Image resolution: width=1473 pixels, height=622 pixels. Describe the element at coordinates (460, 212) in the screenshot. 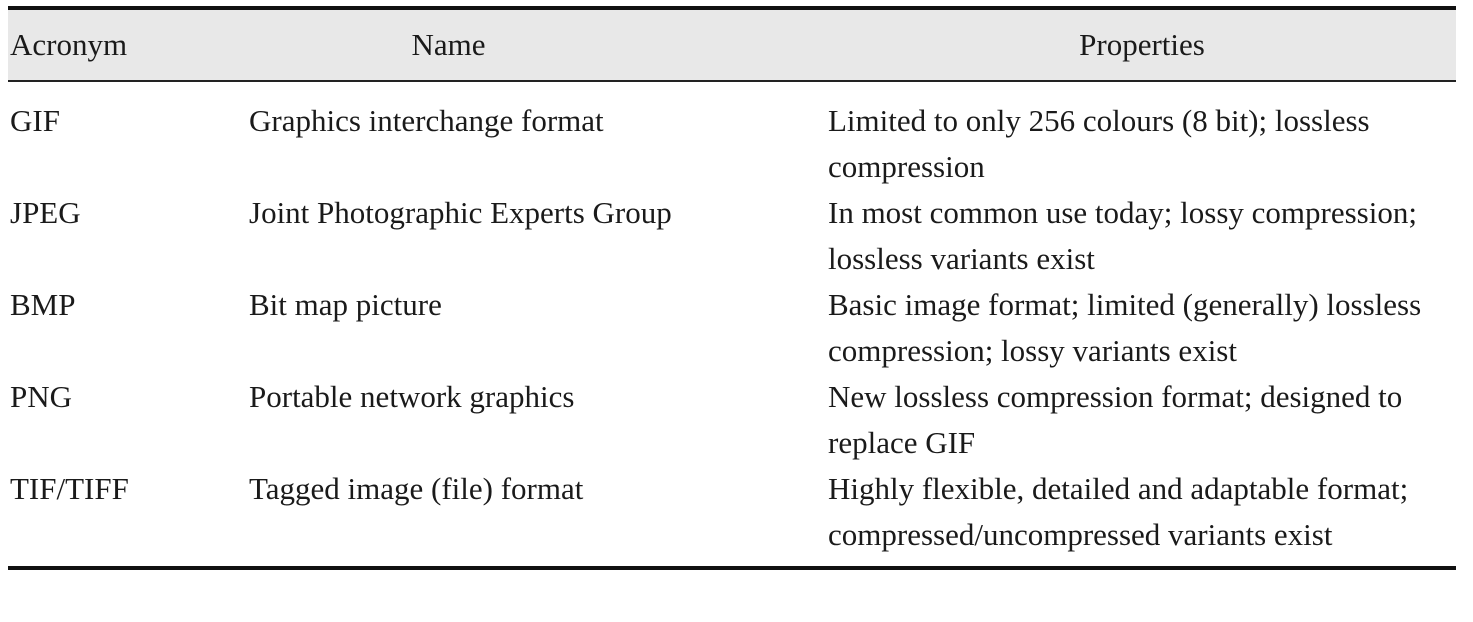

I see `cell-name: Joint Photographic Experts Group` at that location.